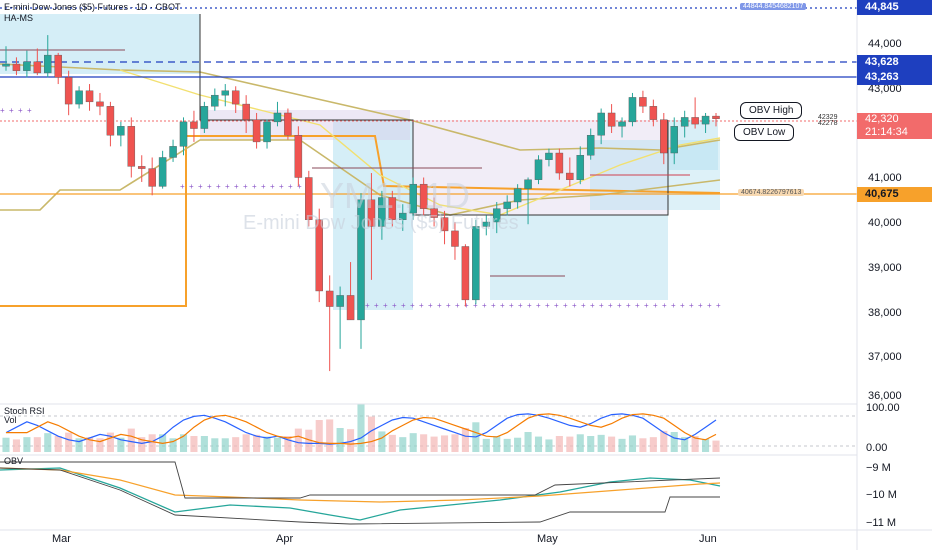 This screenshot has width=932, height=550. What do you see at coordinates (24, 411) in the screenshot?
I see `stoch-title: Stoch RSI` at bounding box center [24, 411].